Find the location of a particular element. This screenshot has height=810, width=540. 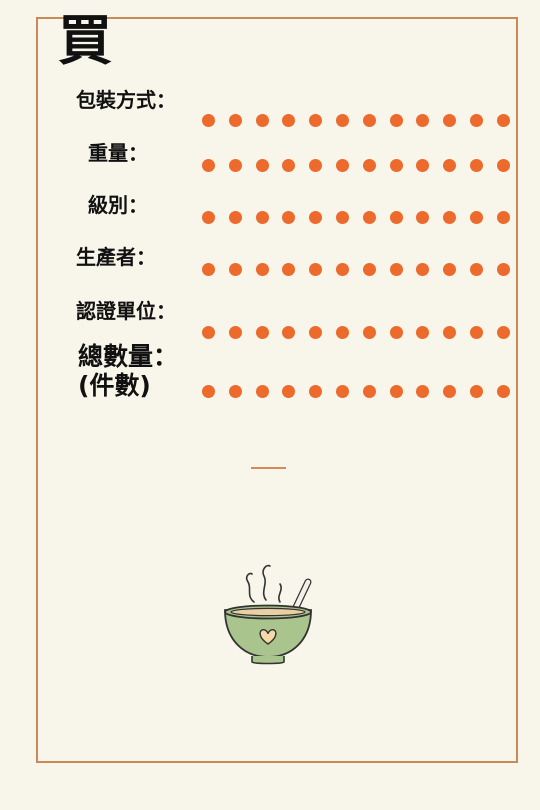

label-certifier: 認證單位： is located at coordinates (126, 311).